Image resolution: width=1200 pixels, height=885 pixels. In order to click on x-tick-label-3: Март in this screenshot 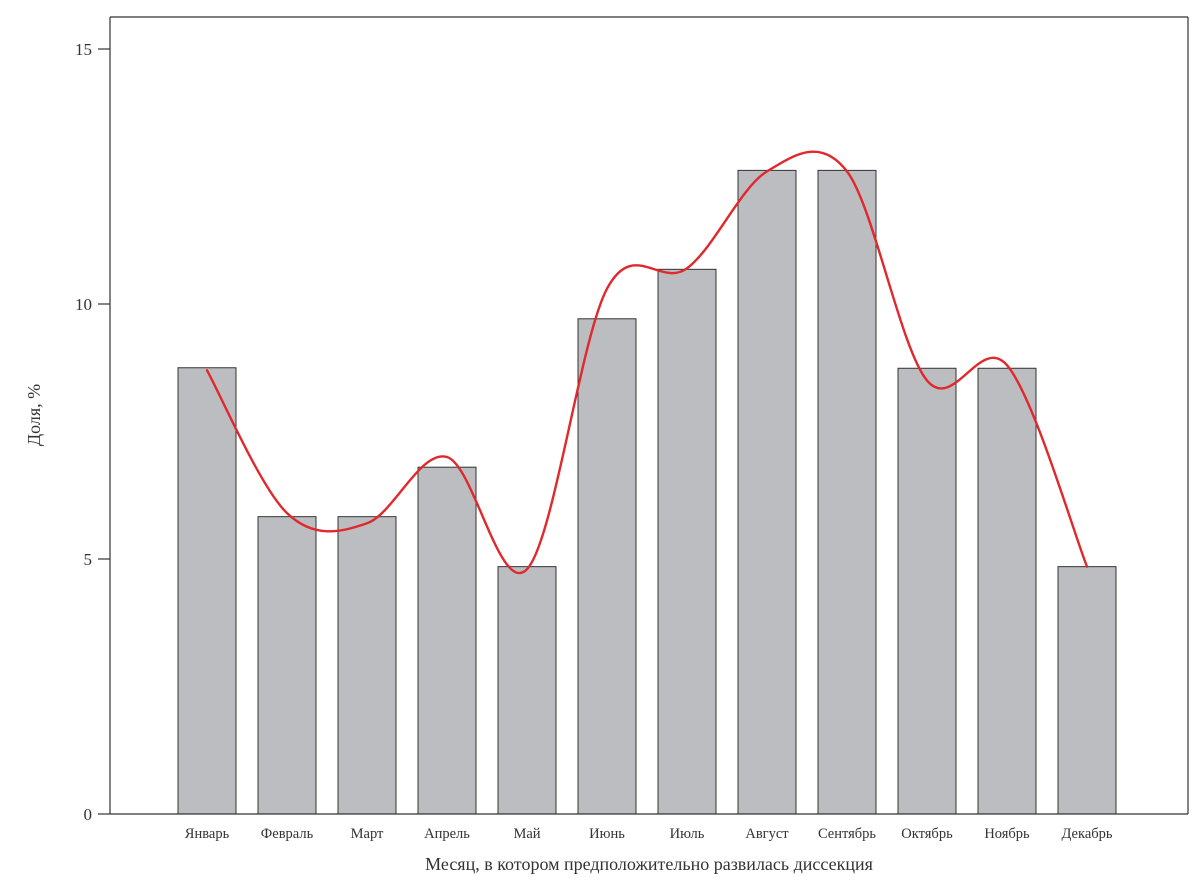, I will do `click(367, 834)`.